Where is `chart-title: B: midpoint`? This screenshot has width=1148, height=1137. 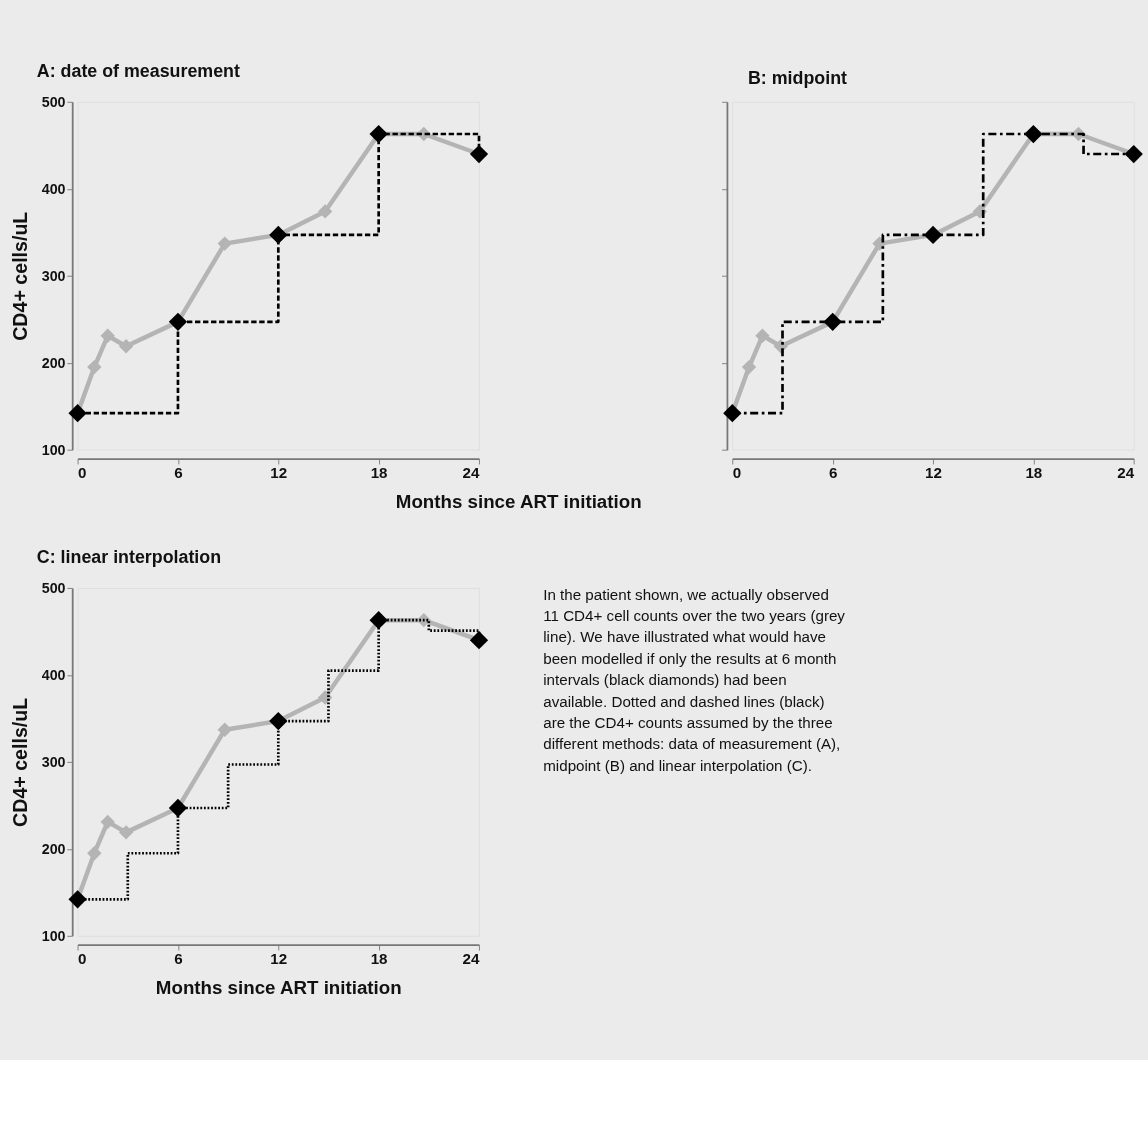 chart-title: B: midpoint is located at coordinates (797, 77).